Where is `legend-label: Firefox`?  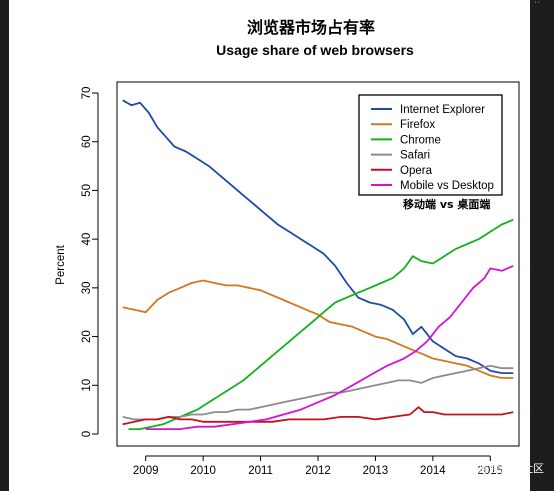 legend-label: Firefox is located at coordinates (417, 125).